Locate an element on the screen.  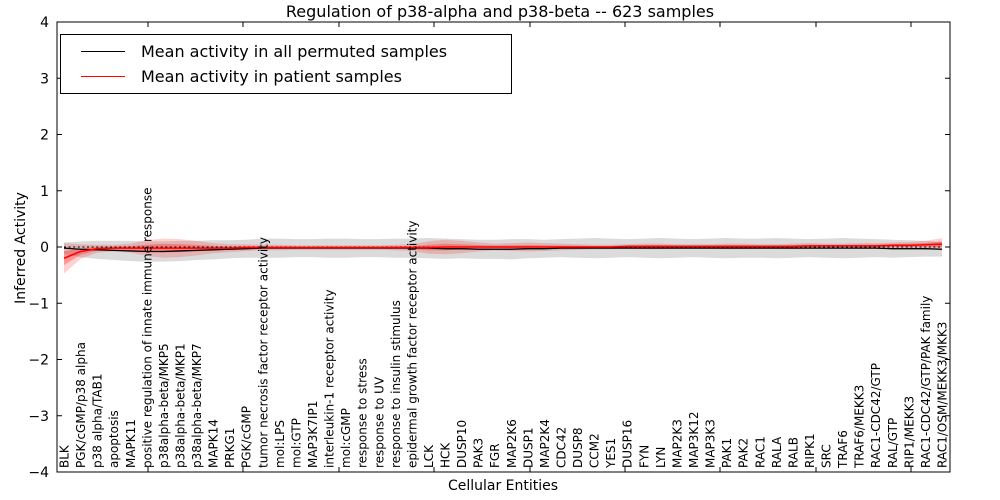
x-tick-label: MAPK14 is located at coordinates (214, 443).